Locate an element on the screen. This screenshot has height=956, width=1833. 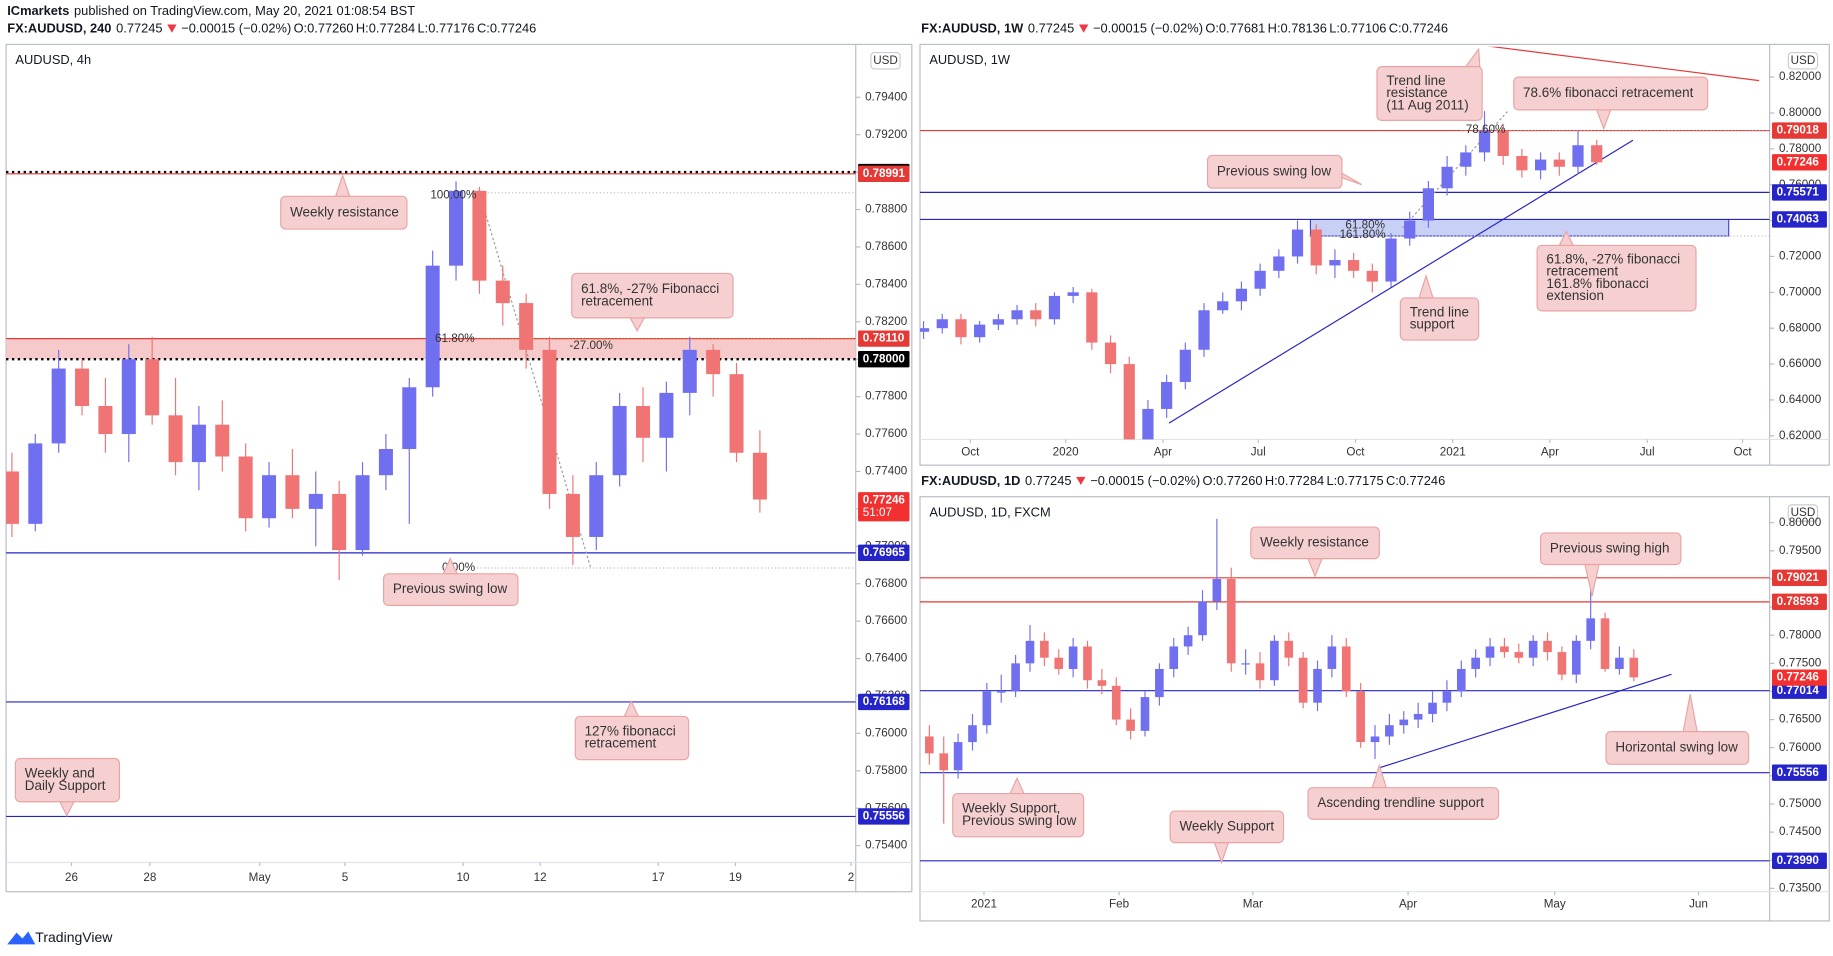
header-text: 0.77284 is located at coordinates (392, 28).